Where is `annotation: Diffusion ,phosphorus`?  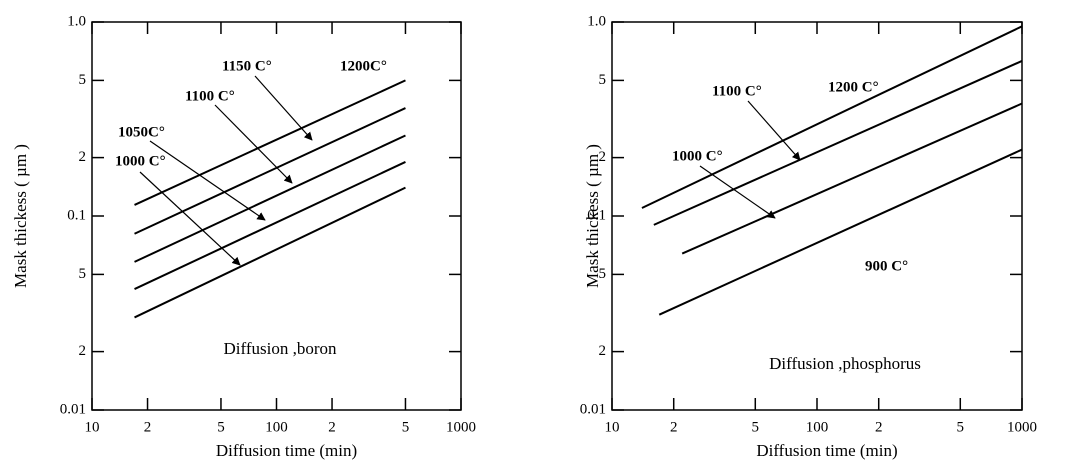 annotation: Diffusion ,phosphorus is located at coordinates (845, 363).